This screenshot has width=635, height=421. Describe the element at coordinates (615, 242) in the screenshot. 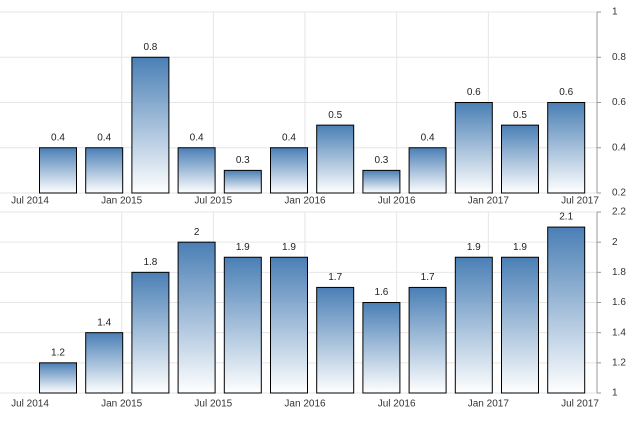

I see `y-tick-label: 2` at that location.